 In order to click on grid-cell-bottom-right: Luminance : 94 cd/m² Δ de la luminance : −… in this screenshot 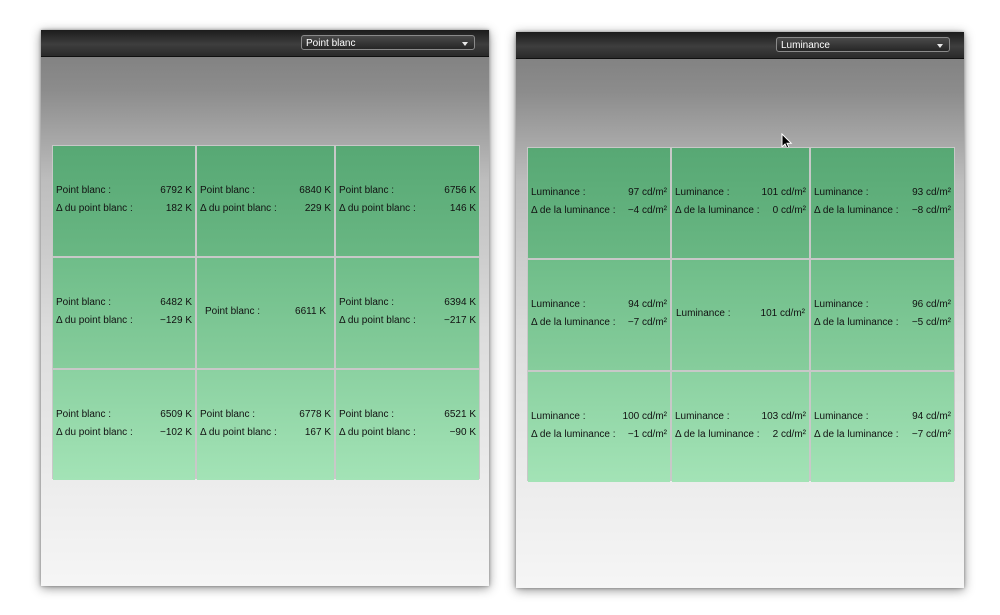, I will do `click(882, 427)`.